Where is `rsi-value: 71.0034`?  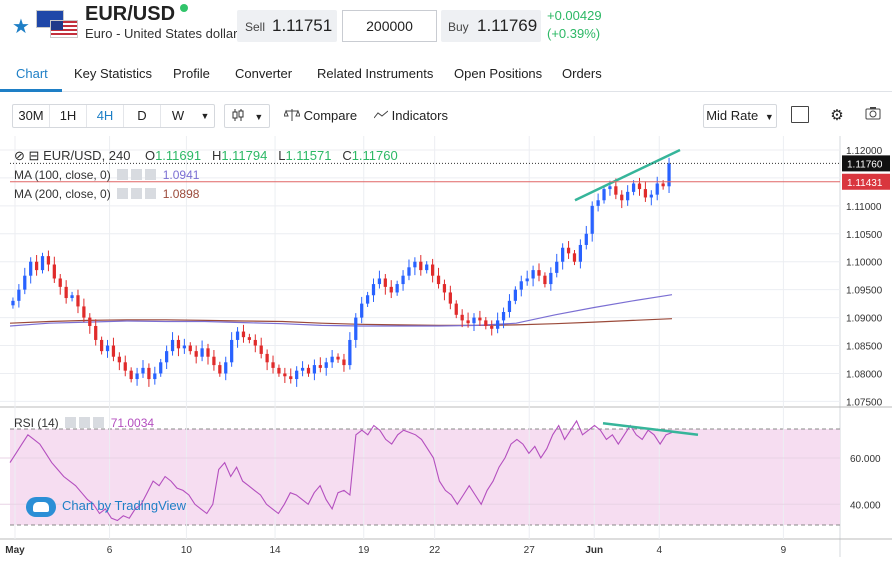
rsi-value: 71.0034 is located at coordinates (132, 423).